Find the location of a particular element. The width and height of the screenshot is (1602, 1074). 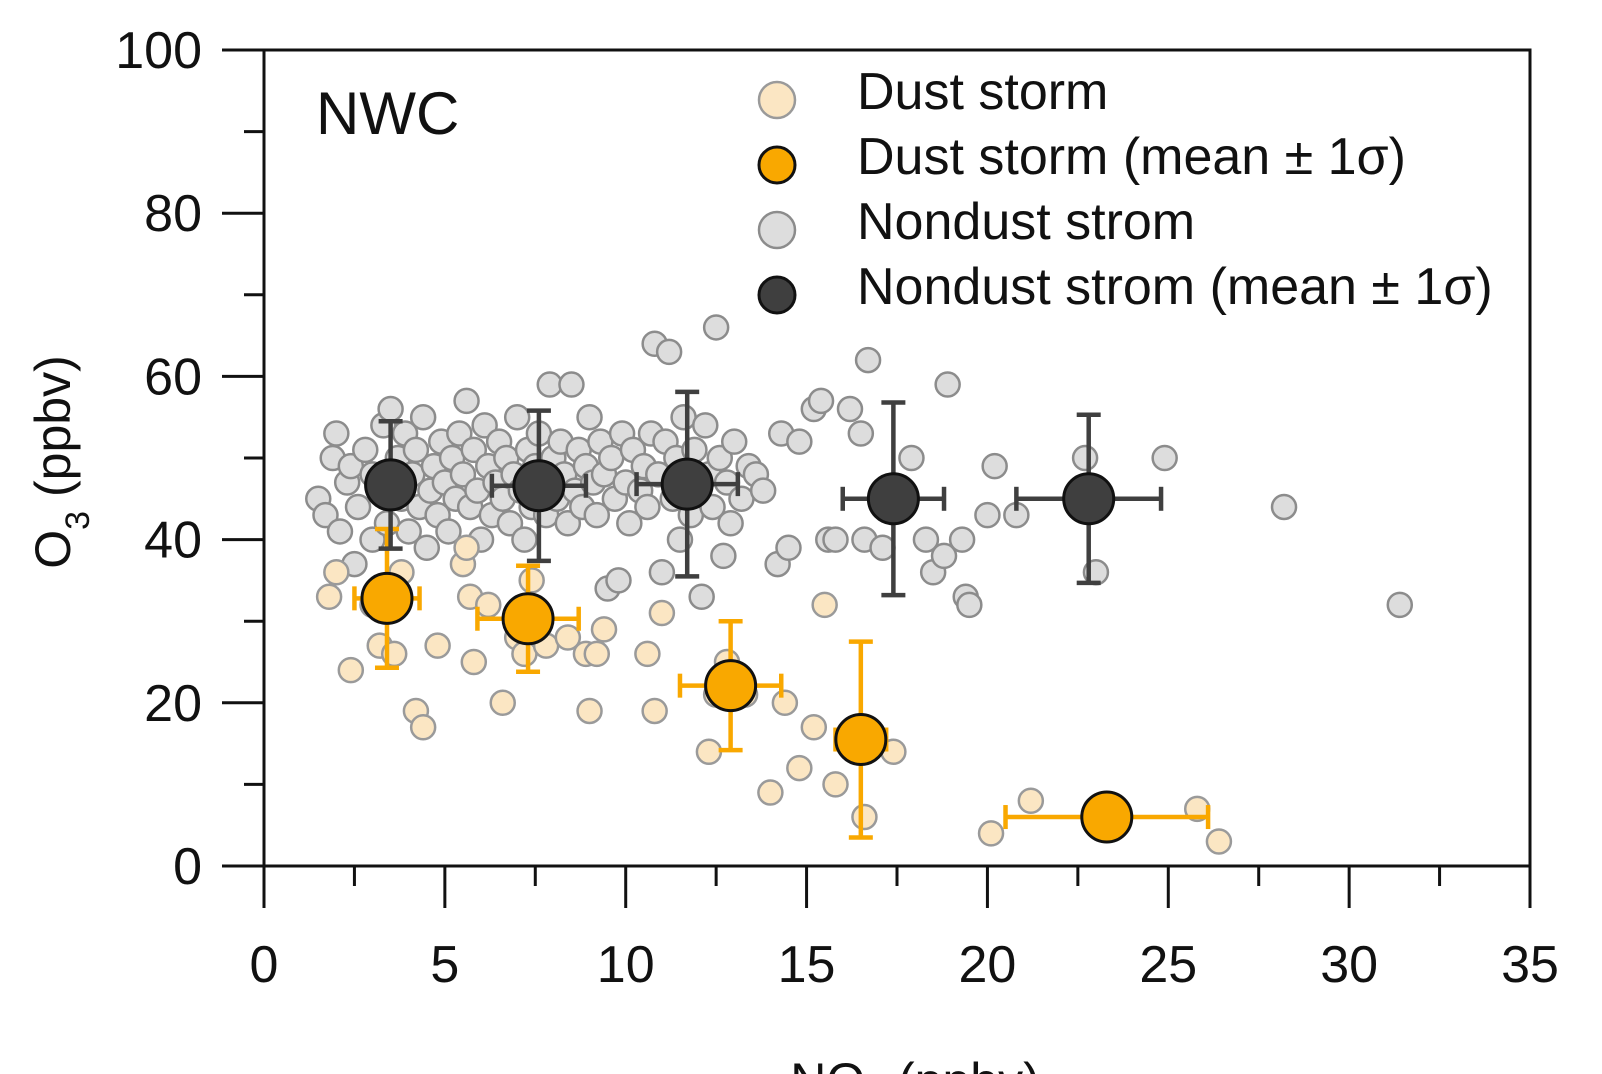

x-axis-title: NO2 (ppbv) is located at coordinates (915, 1063).